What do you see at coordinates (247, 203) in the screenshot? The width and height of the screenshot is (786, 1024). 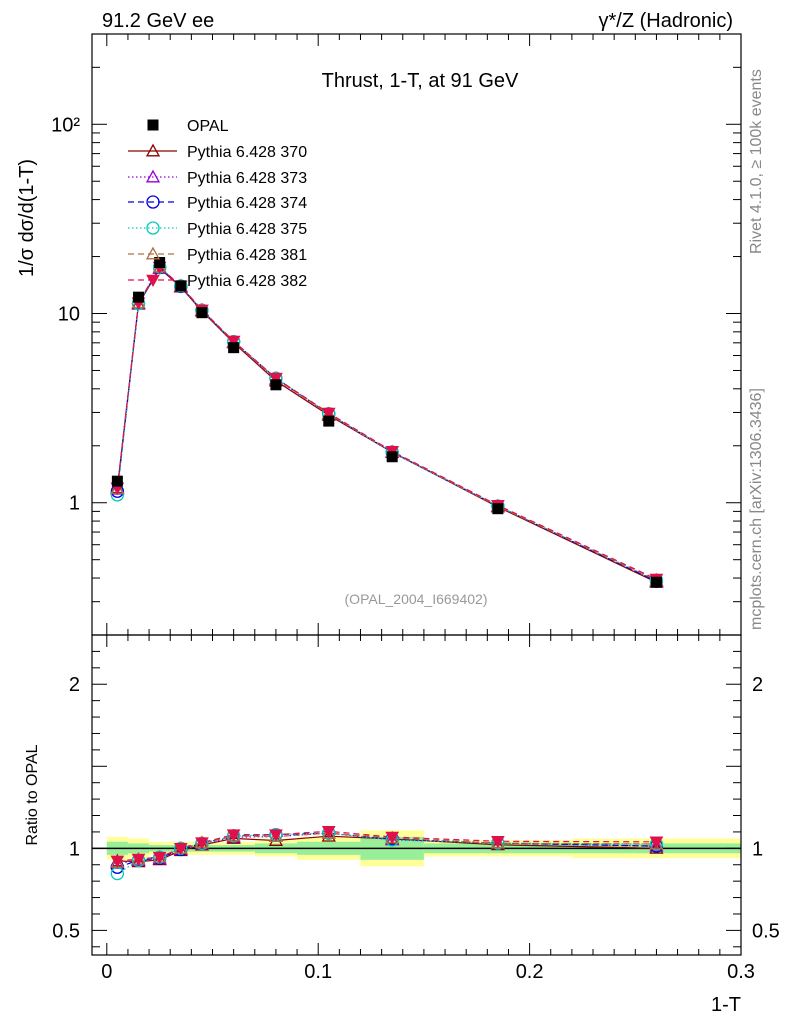 I see `legend-label: Pythia 6.428 374` at bounding box center [247, 203].